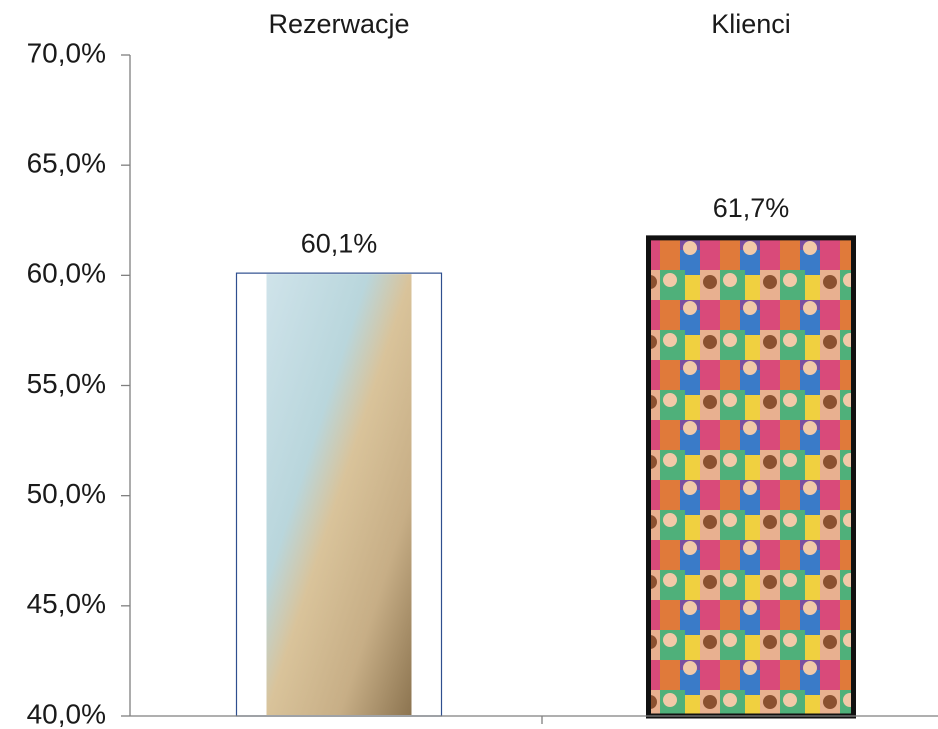 The width and height of the screenshot is (938, 729). I want to click on bar-image, so click(339, 494).